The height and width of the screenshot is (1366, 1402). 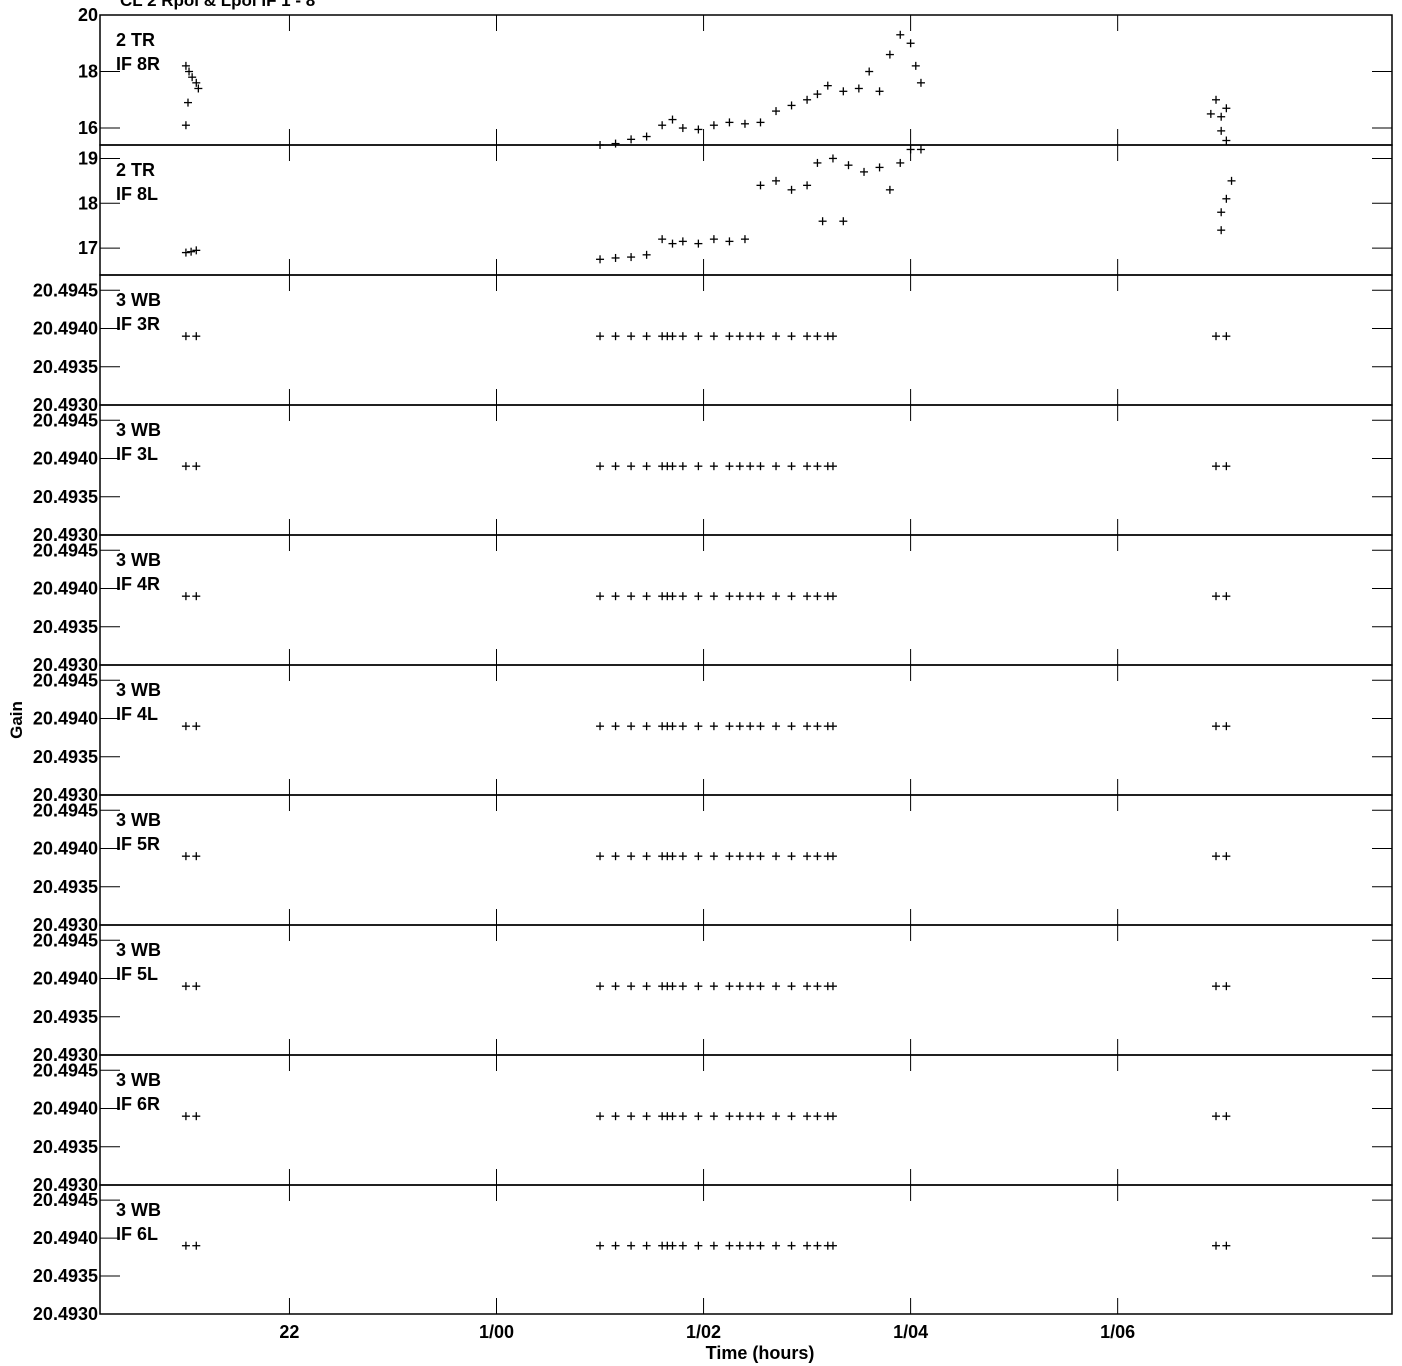 What do you see at coordinates (138, 1104) in the screenshot?
I see `panel-label-if: IF 6R` at bounding box center [138, 1104].